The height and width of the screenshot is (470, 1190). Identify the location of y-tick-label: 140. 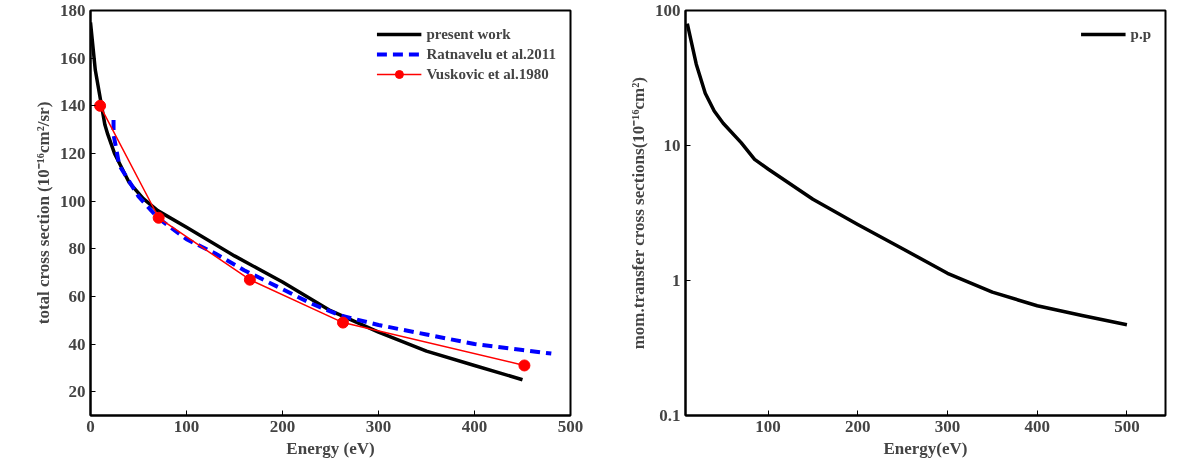
(73, 106).